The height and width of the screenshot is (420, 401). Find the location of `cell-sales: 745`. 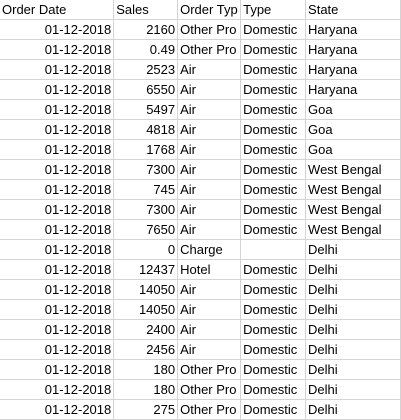

cell-sales: 745 is located at coordinates (146, 189).